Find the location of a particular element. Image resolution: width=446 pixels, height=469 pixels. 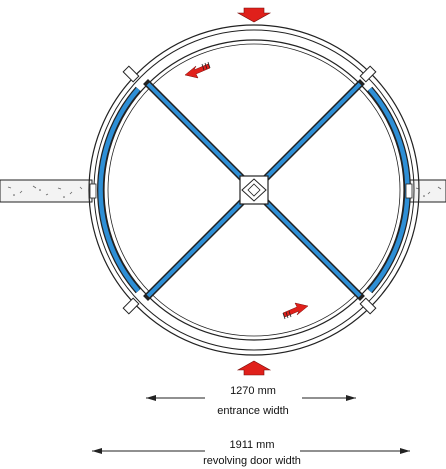

post-top-left is located at coordinates (131, 74).